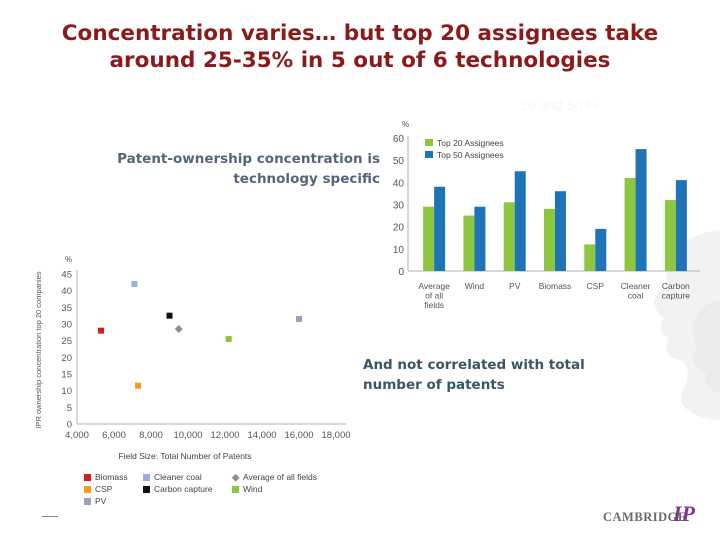 This screenshot has width=720, height=540. What do you see at coordinates (280, 477) in the screenshot?
I see `scatter-legend-label: Average of all fields` at bounding box center [280, 477].